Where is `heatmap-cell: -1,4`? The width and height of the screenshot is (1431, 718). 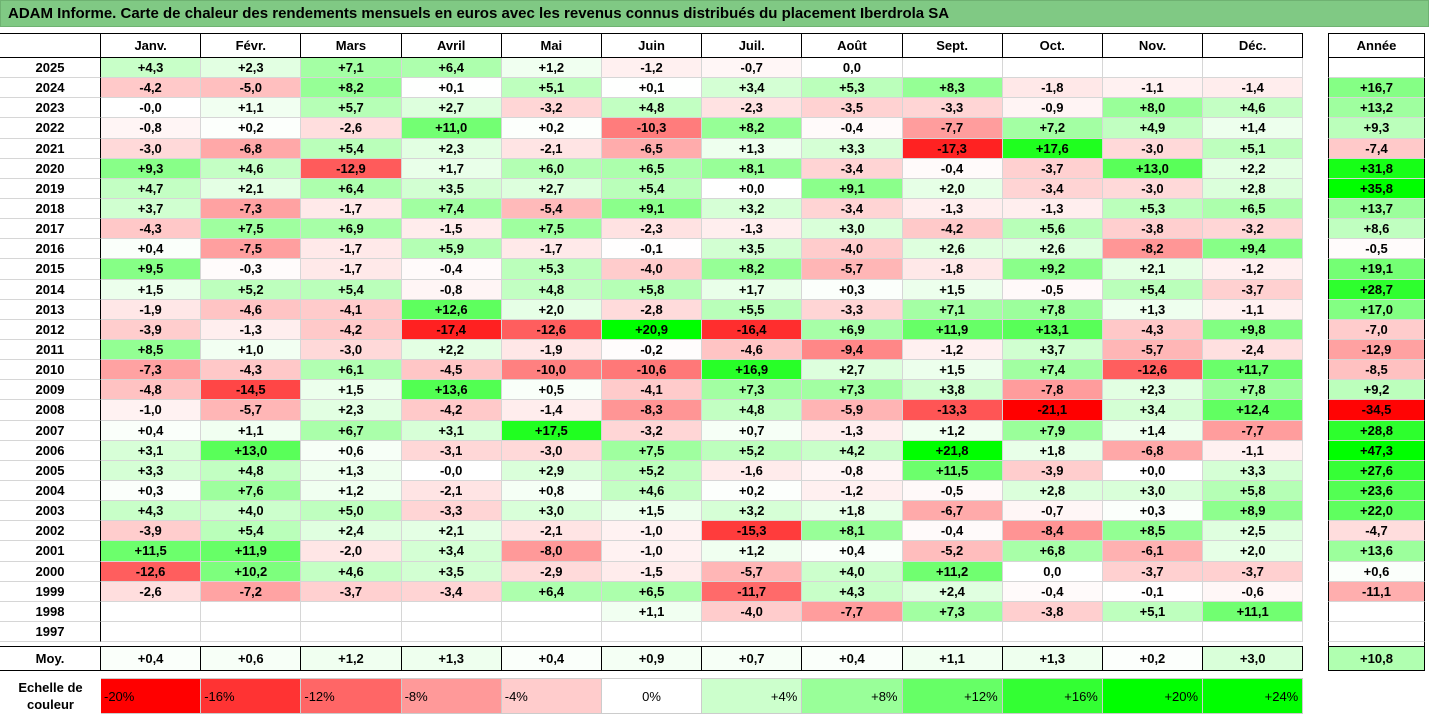 heatmap-cell: -1,4 is located at coordinates (1253, 88).